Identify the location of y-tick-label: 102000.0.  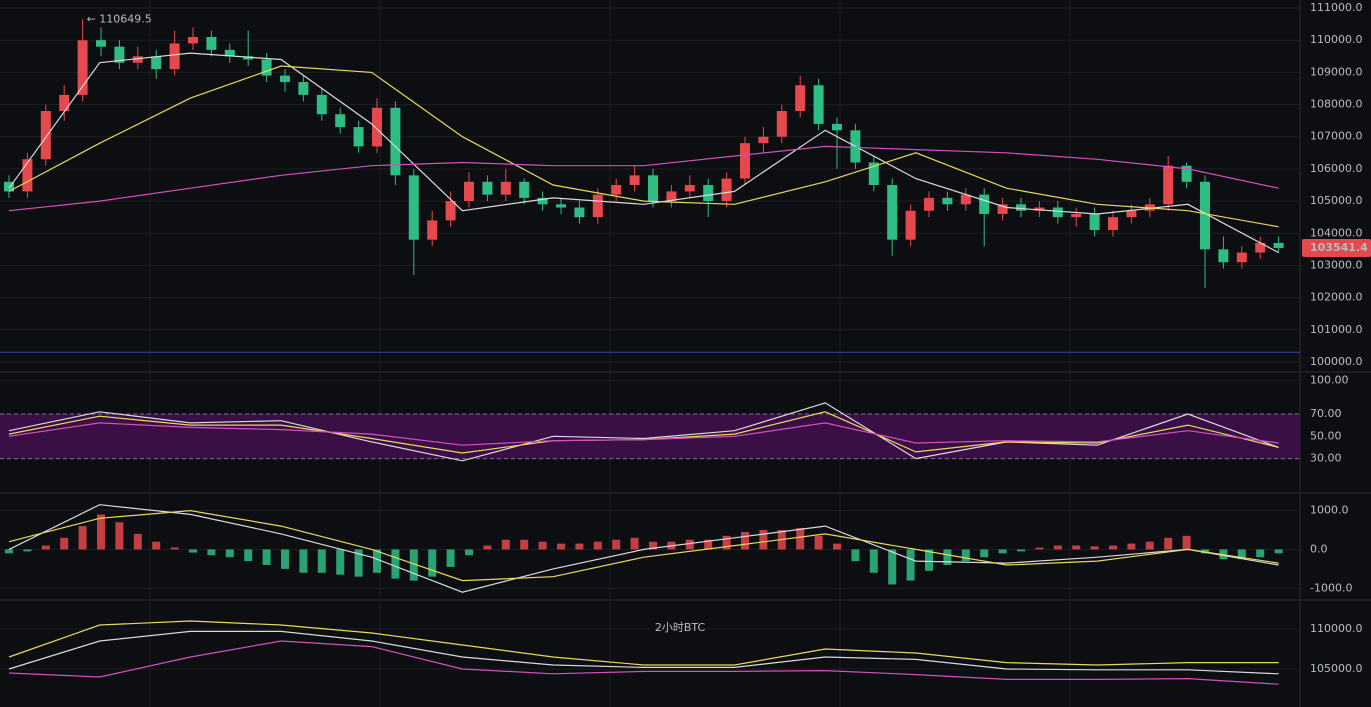
(1336, 297).